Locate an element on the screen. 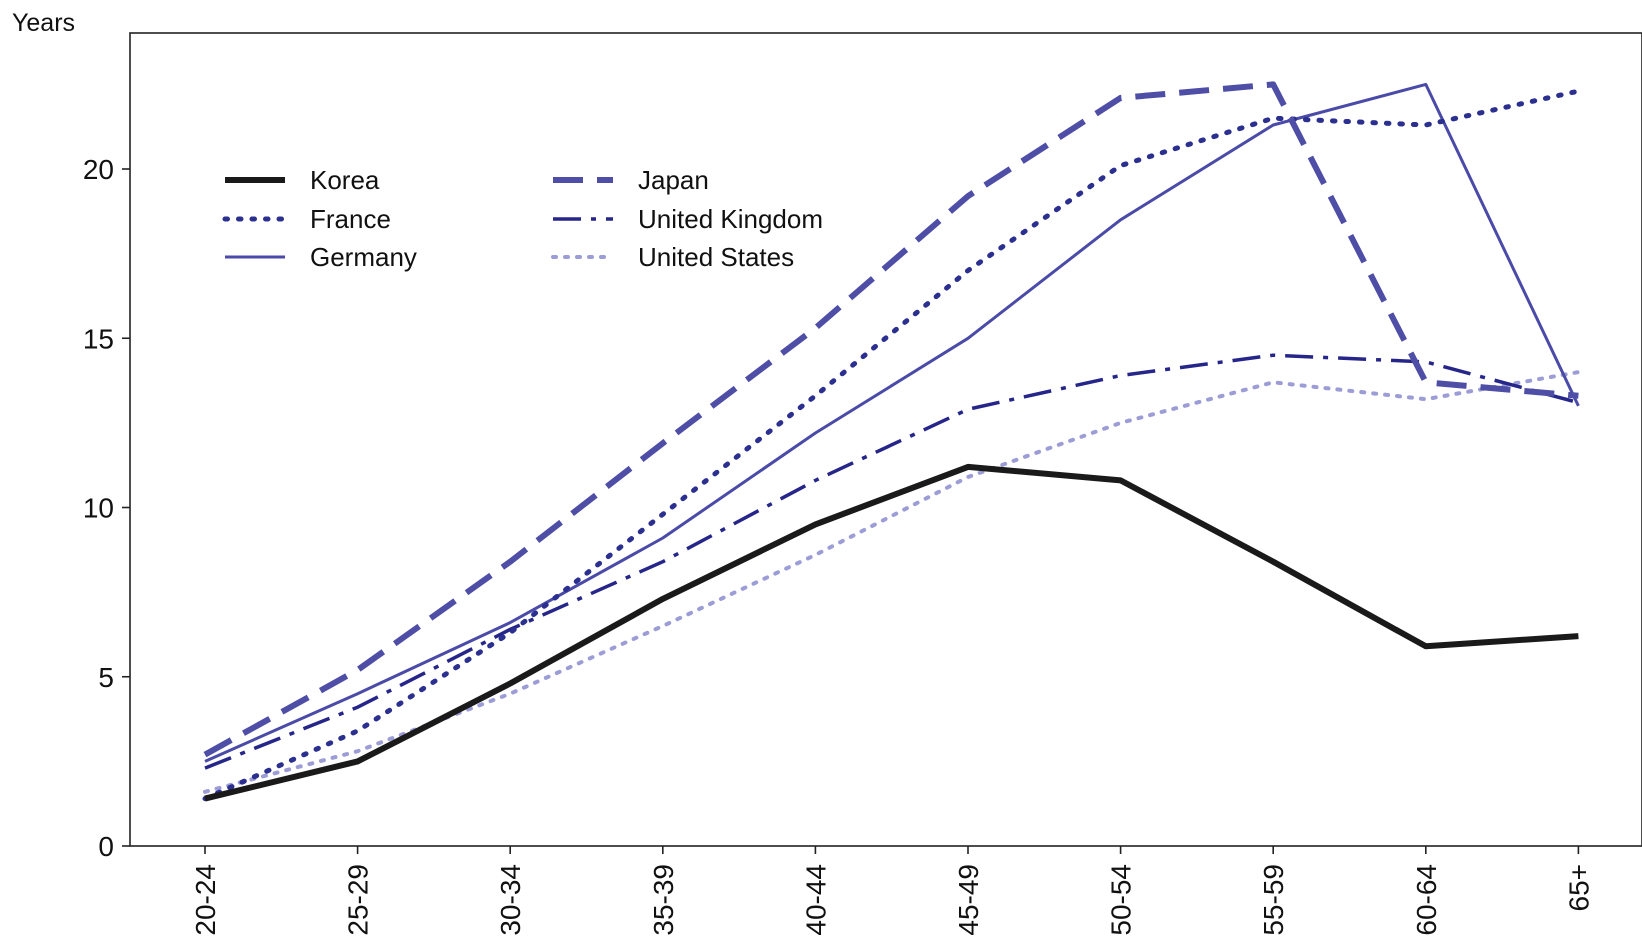  legend-label-korea: Korea is located at coordinates (345, 180).